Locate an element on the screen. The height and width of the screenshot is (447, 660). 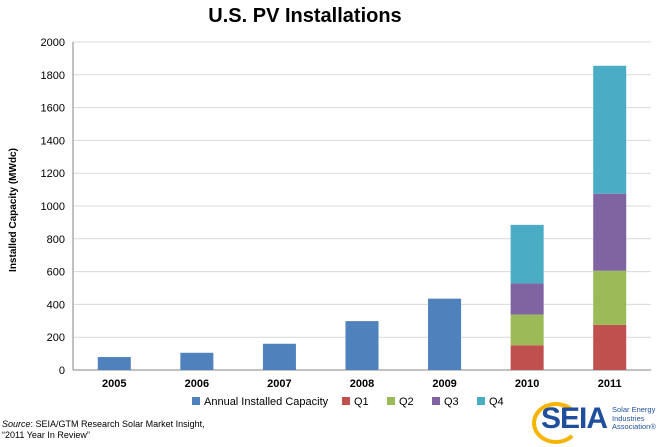
legend-label: Q1 is located at coordinates (361, 402).